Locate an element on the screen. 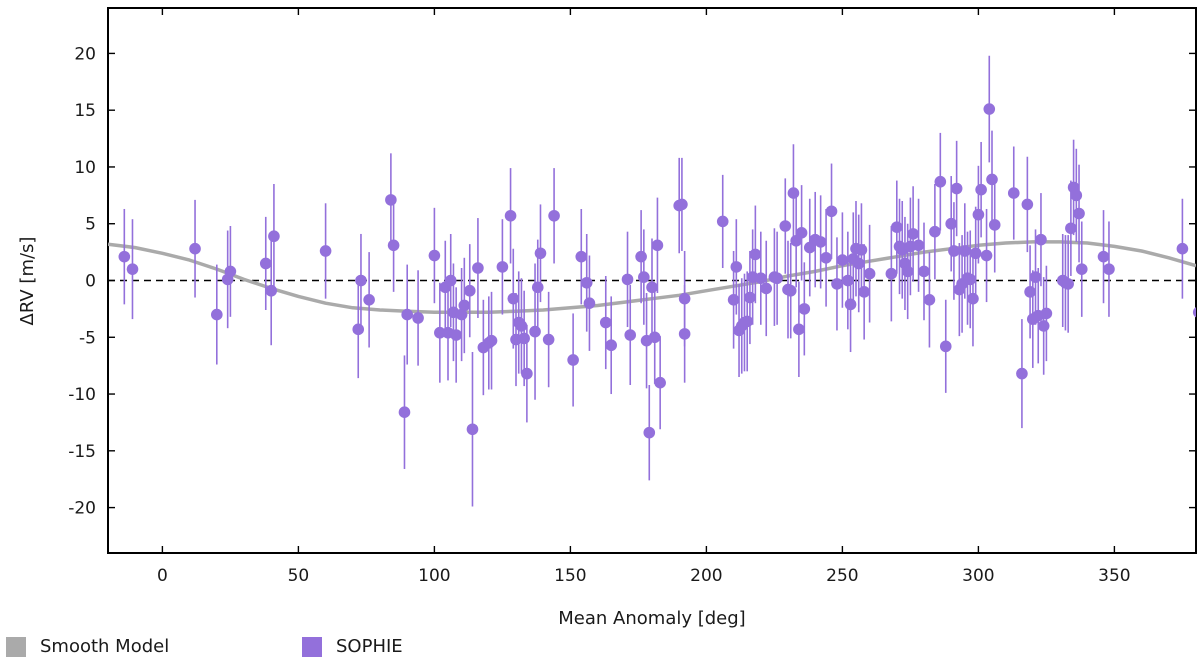  y-tick-label: -5 is located at coordinates (87, 338).